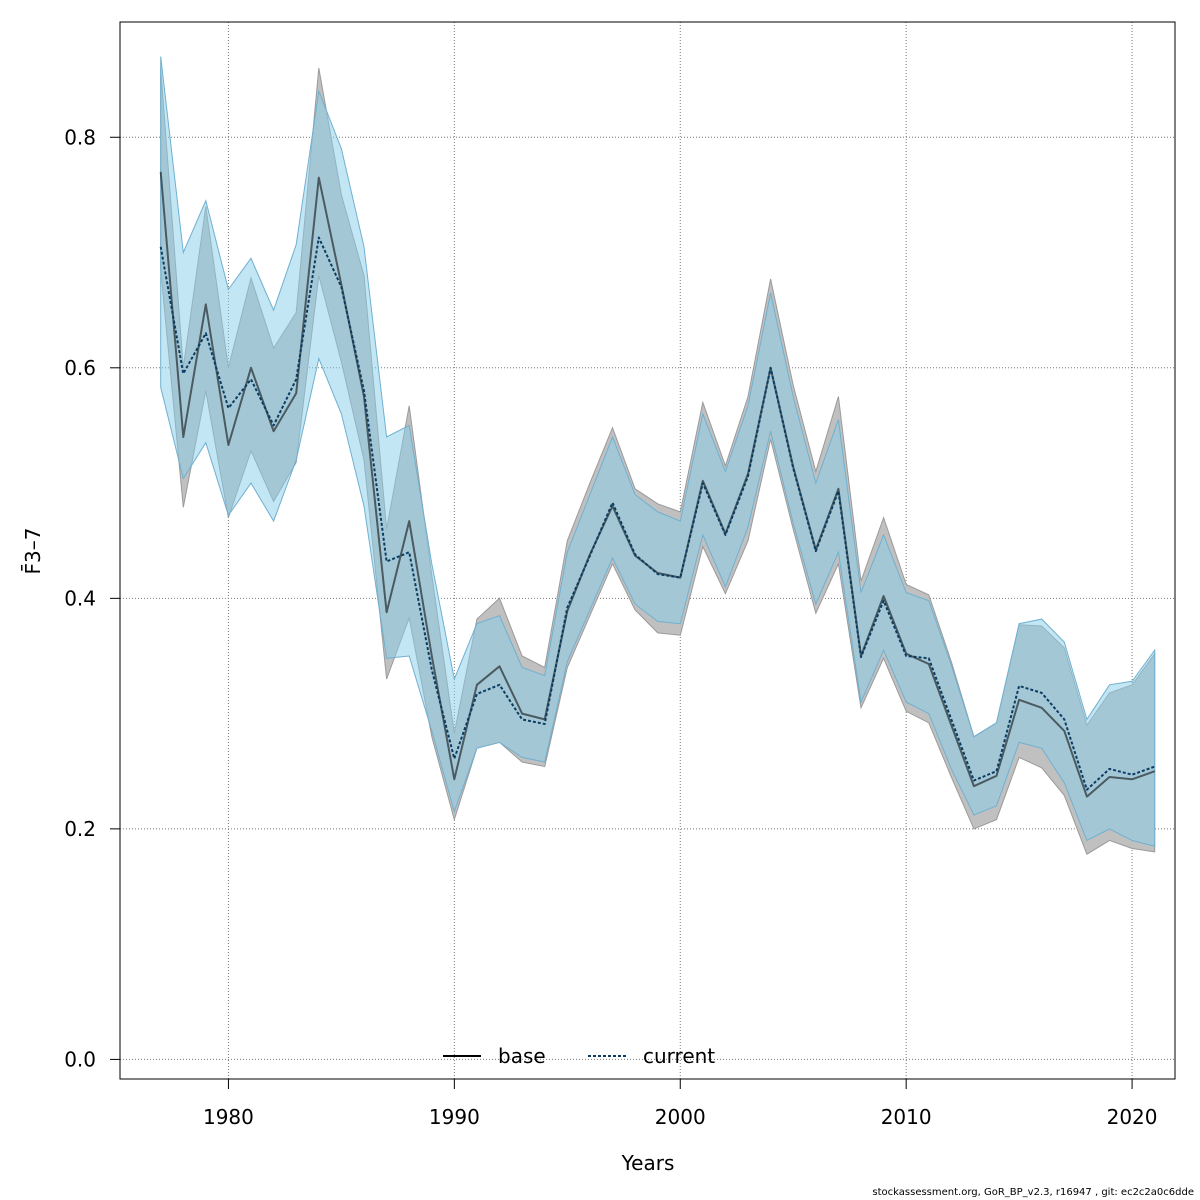 This screenshot has width=1200, height=1200. I want to click on x-tick-label: 1990, so click(454, 1117).